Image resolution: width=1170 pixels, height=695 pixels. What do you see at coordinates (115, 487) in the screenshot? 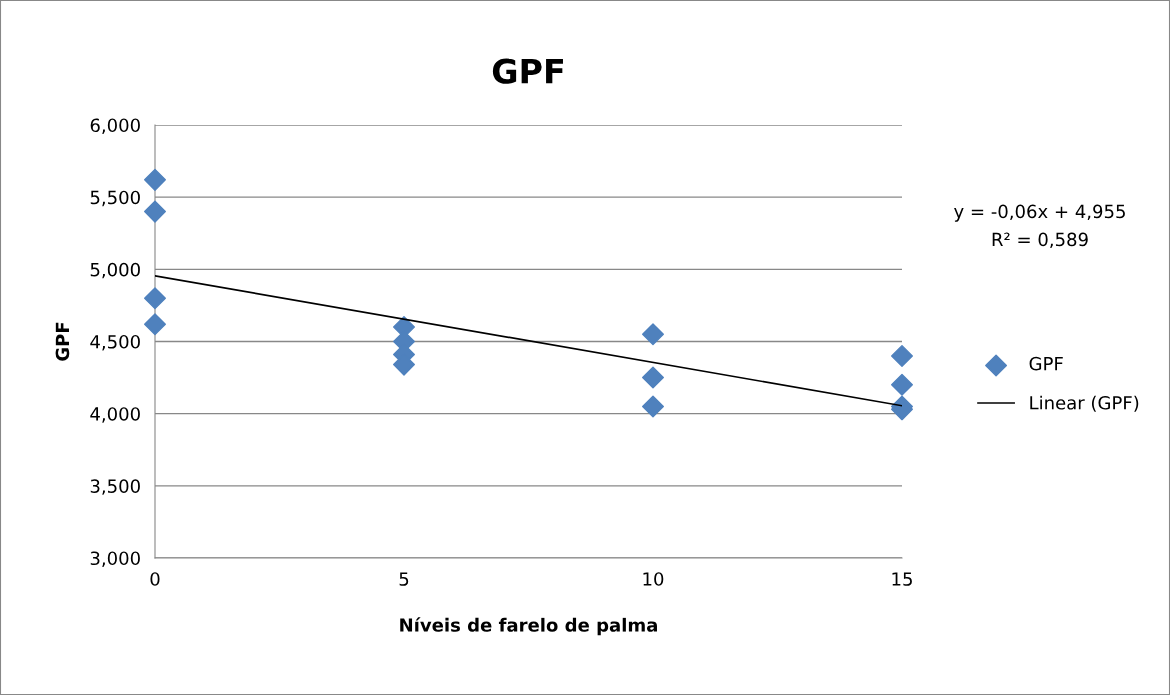
I see `y-tick-label: 3,500` at bounding box center [115, 487].